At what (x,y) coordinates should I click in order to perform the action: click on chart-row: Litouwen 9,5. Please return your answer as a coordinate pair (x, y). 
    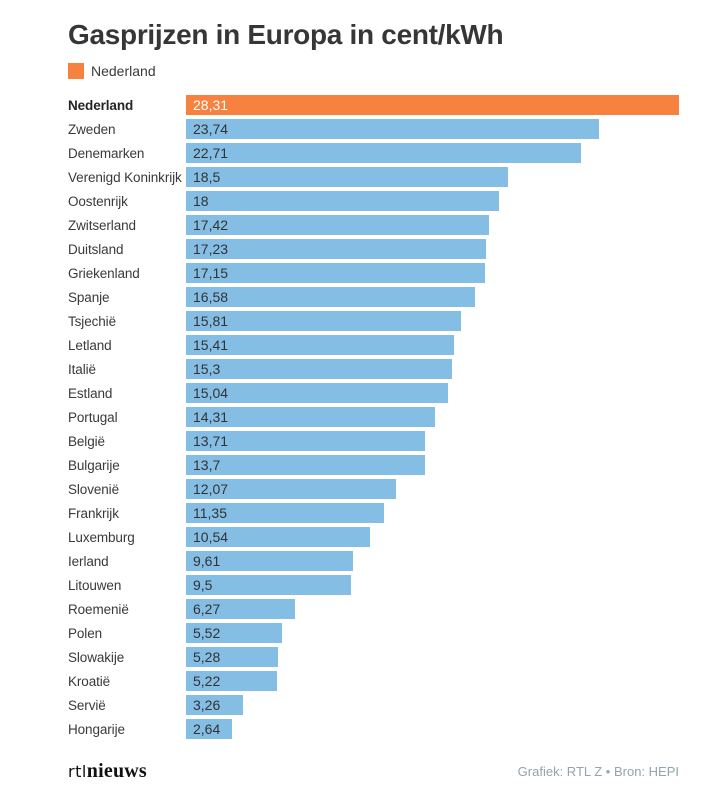
    Looking at the image, I should click on (373, 585).